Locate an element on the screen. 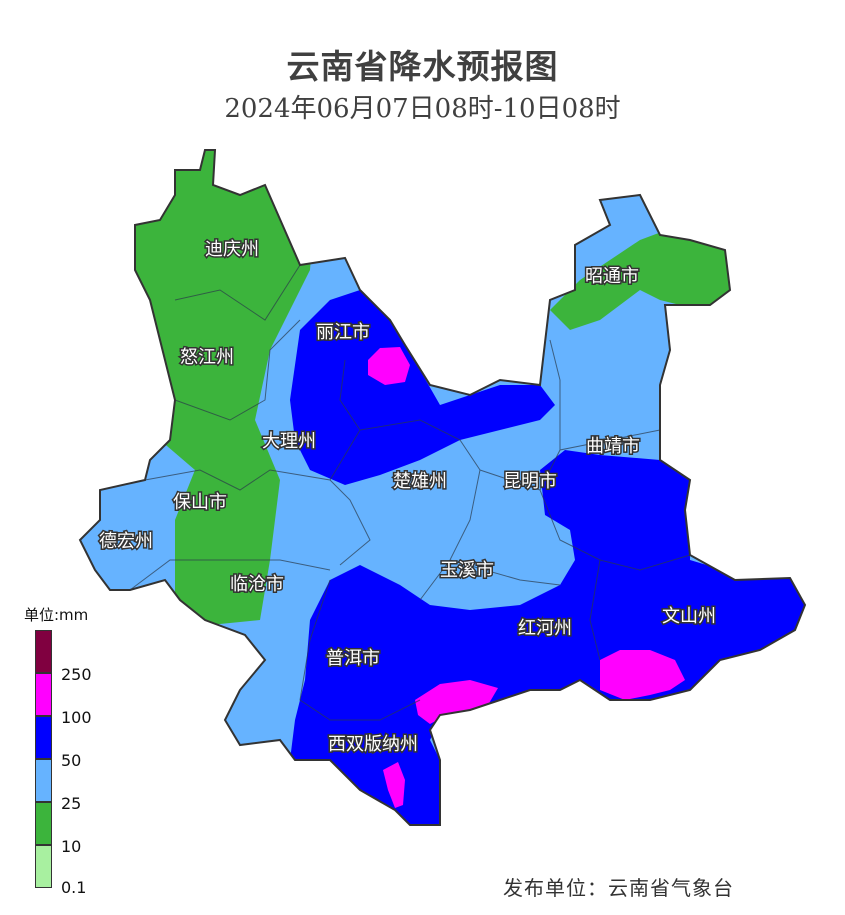  label-wenshan: 文山州 is located at coordinates (689, 616).